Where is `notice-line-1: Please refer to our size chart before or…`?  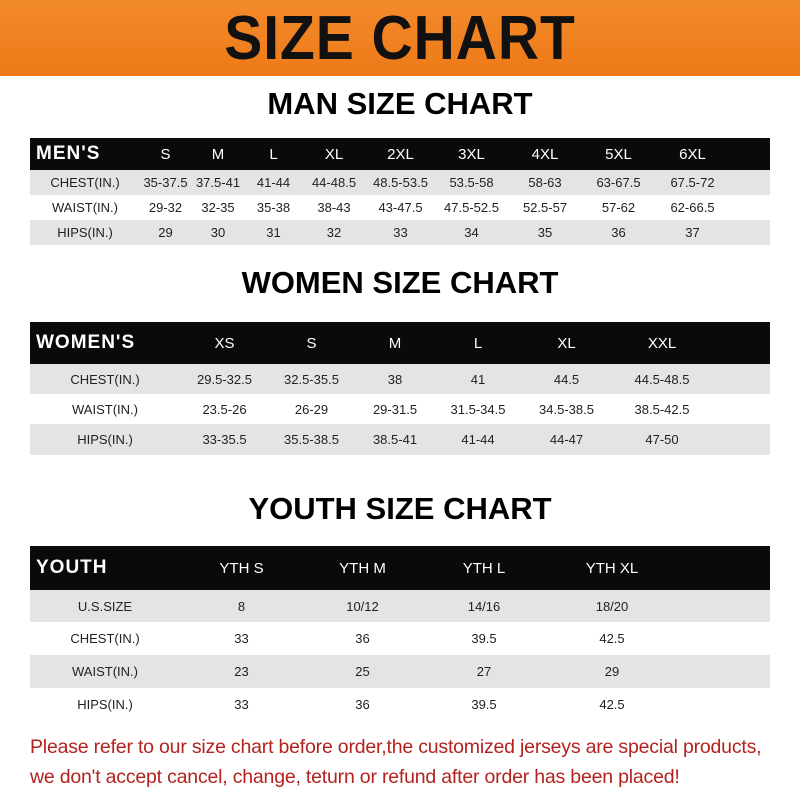
notice-line-1: Please refer to our size chart before or… is located at coordinates (396, 747).